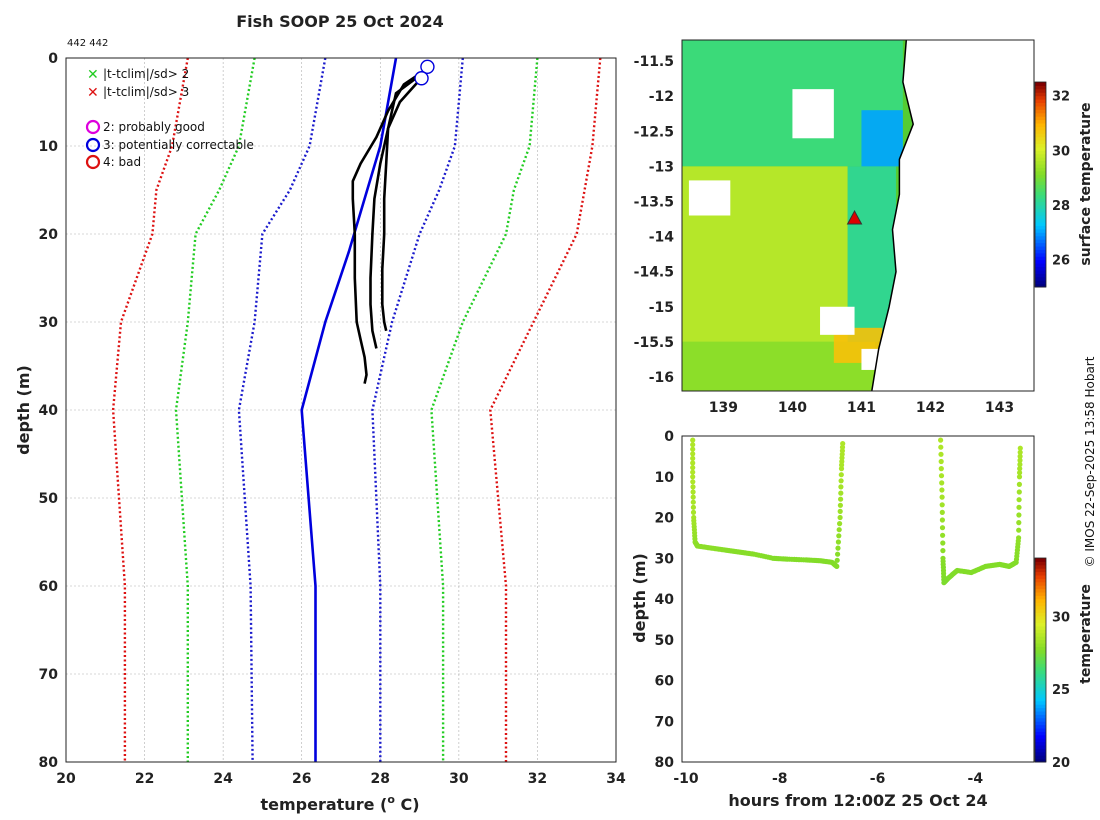  What do you see at coordinates (792, 408) in the screenshot?
I see `map-x-tick-label: 140` at bounding box center [792, 408].